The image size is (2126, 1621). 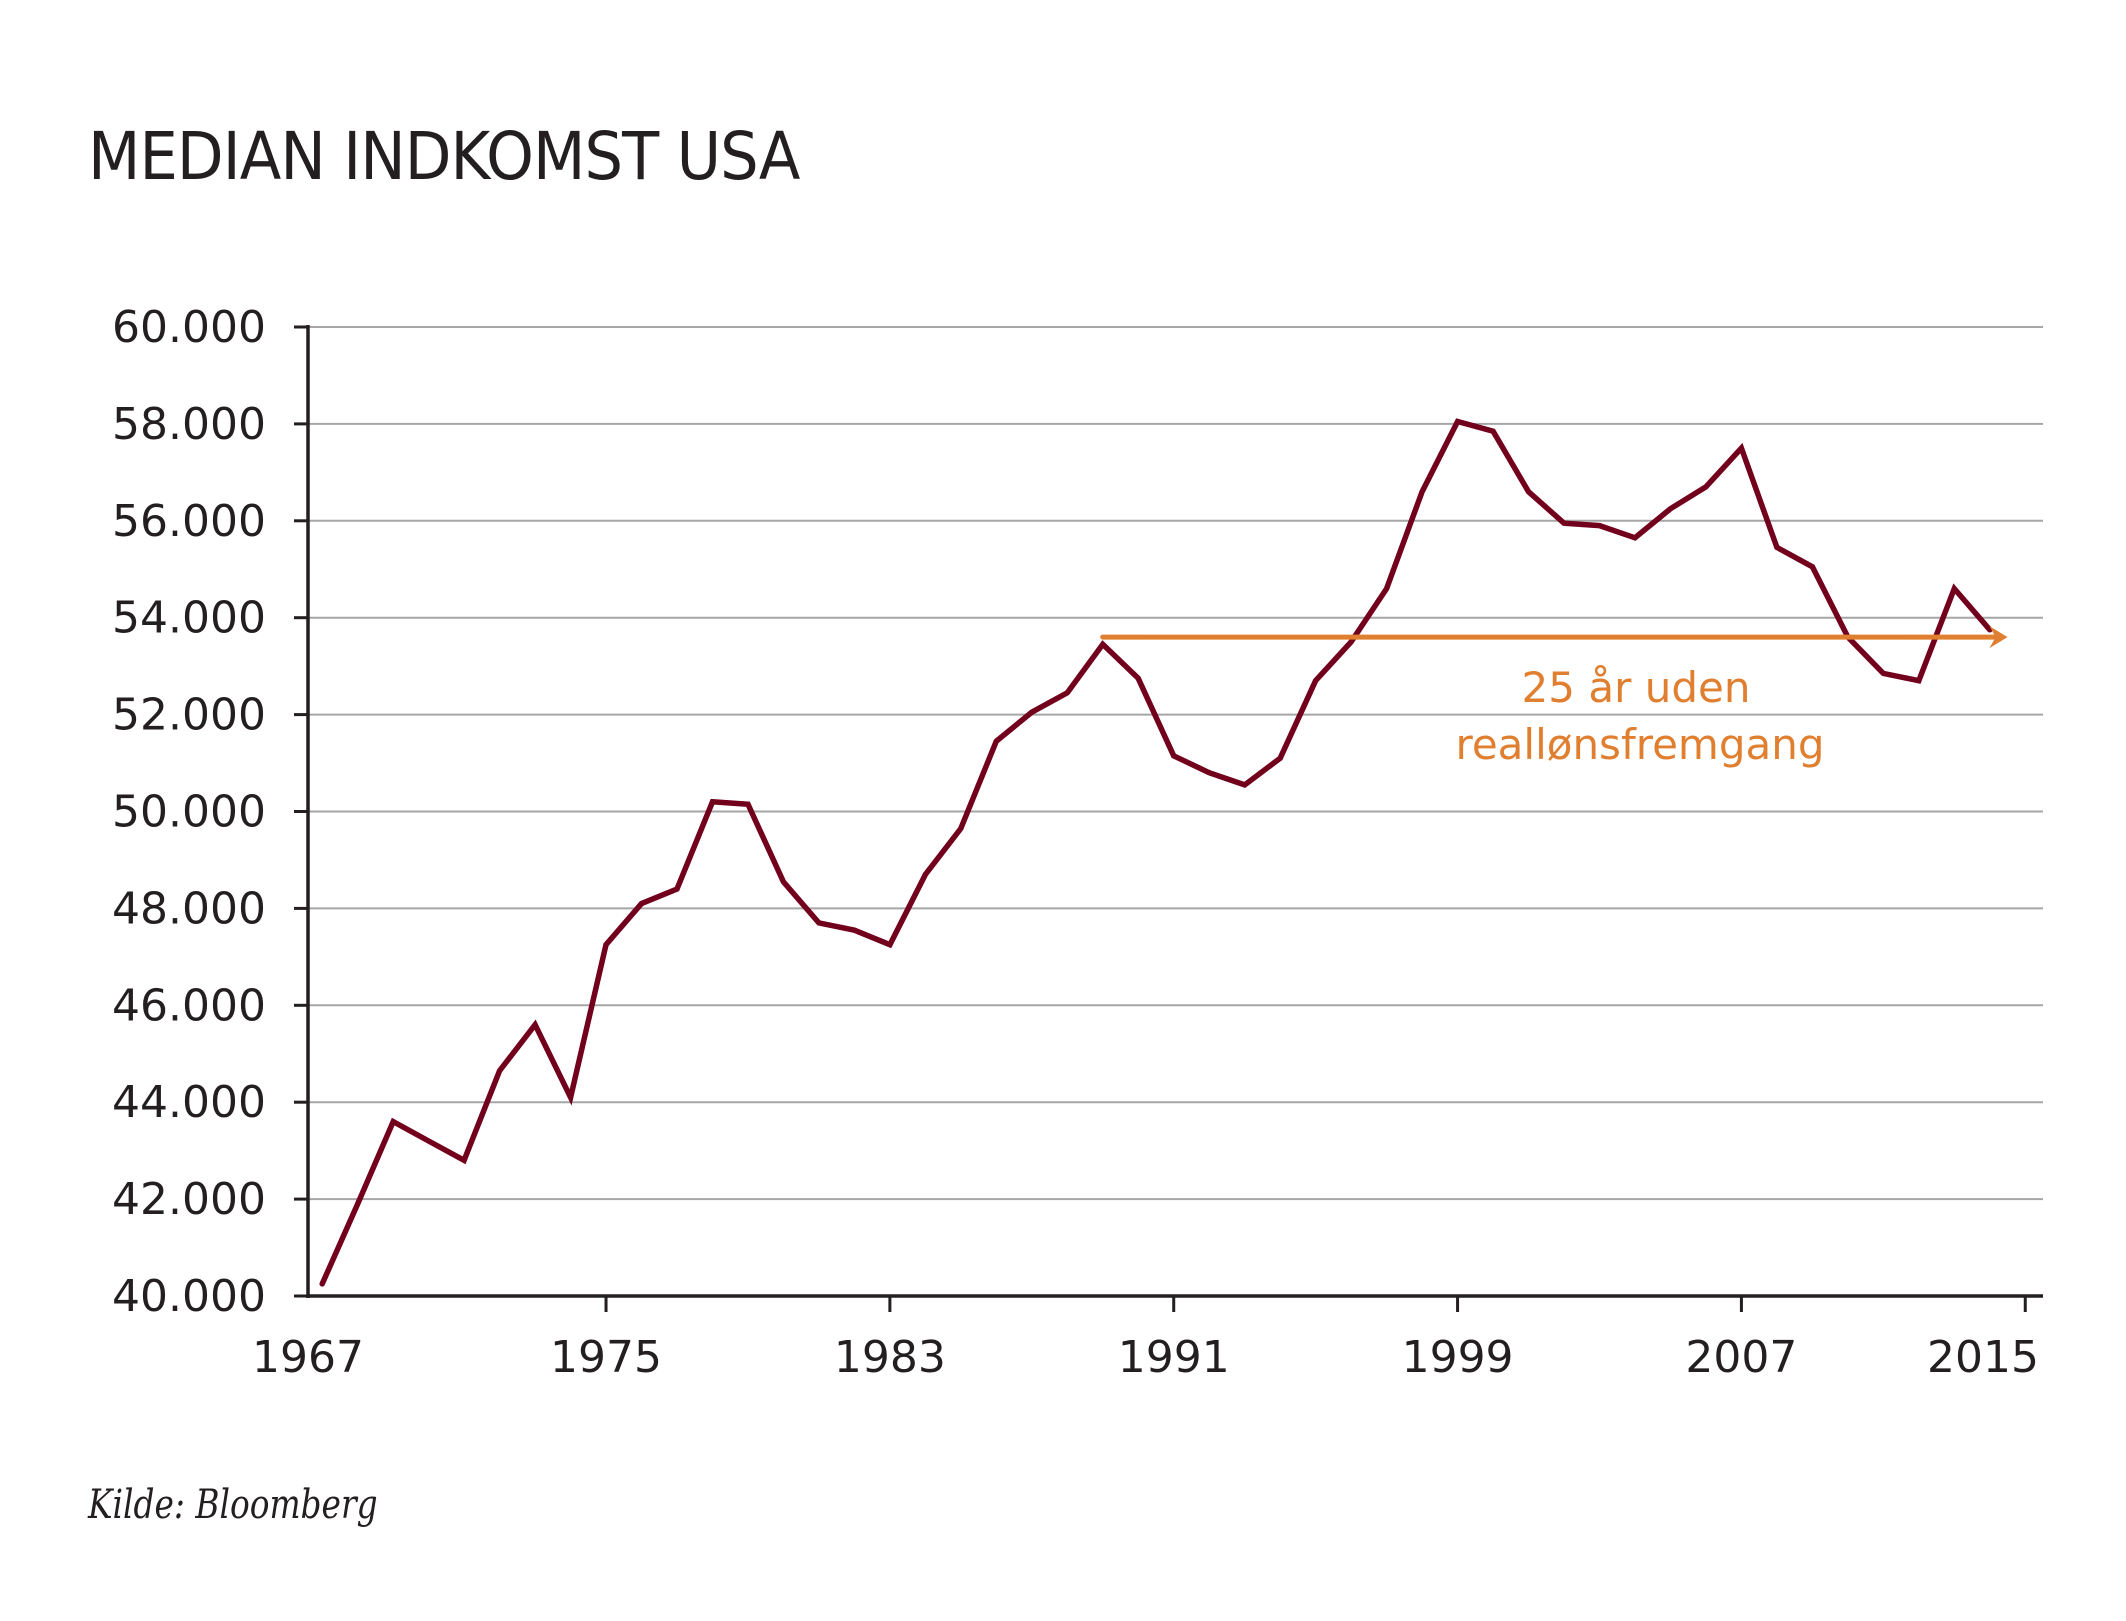 What do you see at coordinates (189, 715) in the screenshot?
I see `y-tick-label: 52.000` at bounding box center [189, 715].